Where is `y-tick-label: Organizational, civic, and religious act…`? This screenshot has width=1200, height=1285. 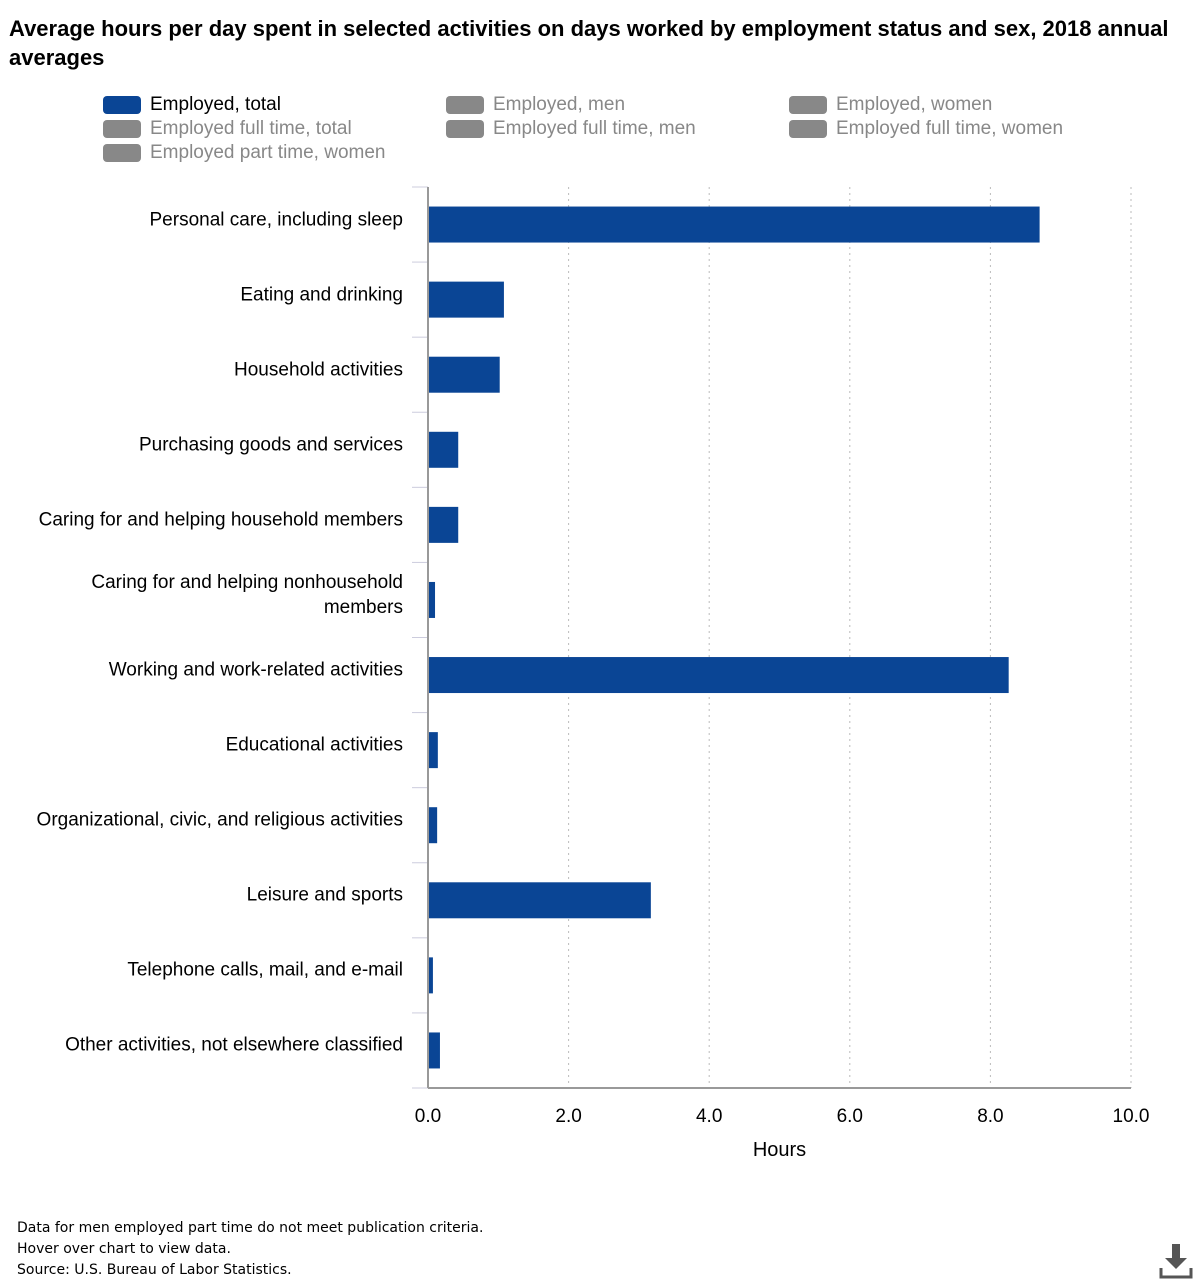 y-tick-label: Organizational, civic, and religious act… is located at coordinates (219, 820).